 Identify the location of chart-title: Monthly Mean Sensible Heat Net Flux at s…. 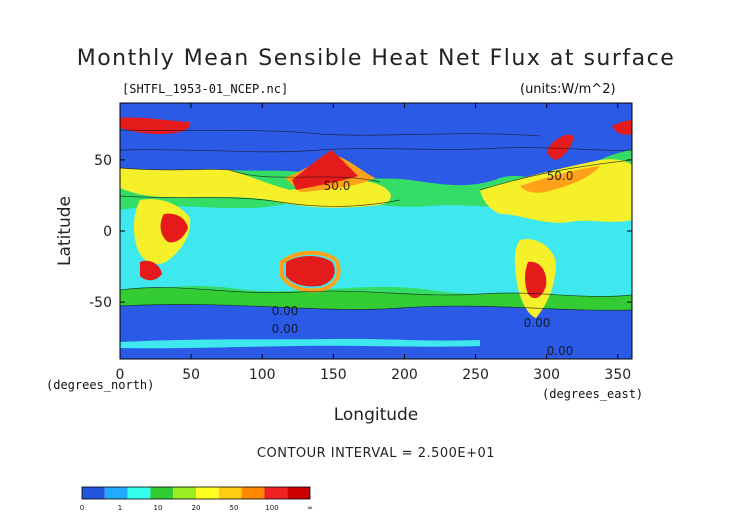
(376, 58).